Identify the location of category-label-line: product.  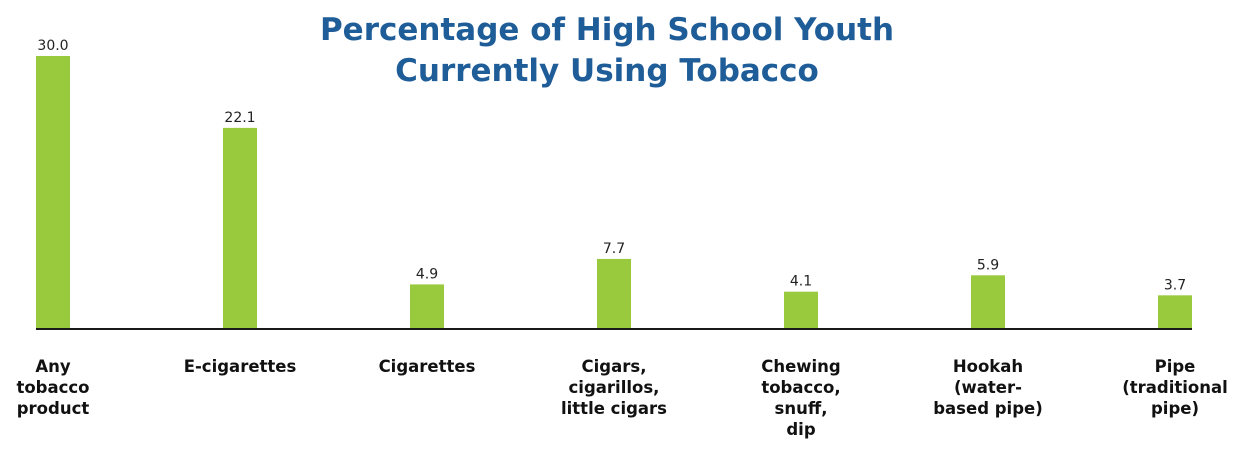
(53, 408).